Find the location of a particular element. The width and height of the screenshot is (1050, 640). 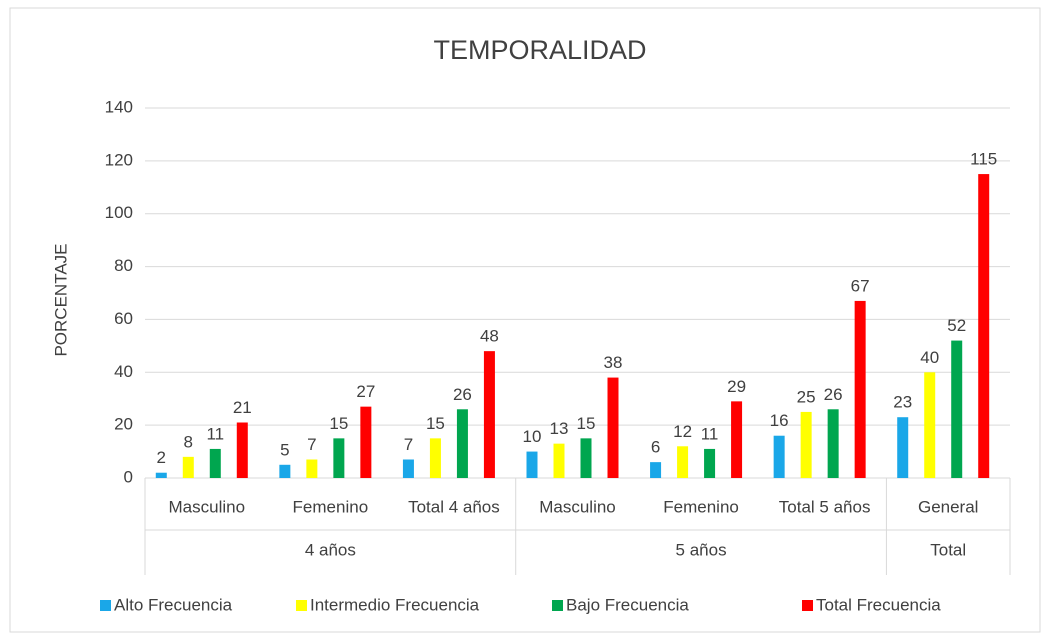

group-label: 4 años is located at coordinates (330, 549).